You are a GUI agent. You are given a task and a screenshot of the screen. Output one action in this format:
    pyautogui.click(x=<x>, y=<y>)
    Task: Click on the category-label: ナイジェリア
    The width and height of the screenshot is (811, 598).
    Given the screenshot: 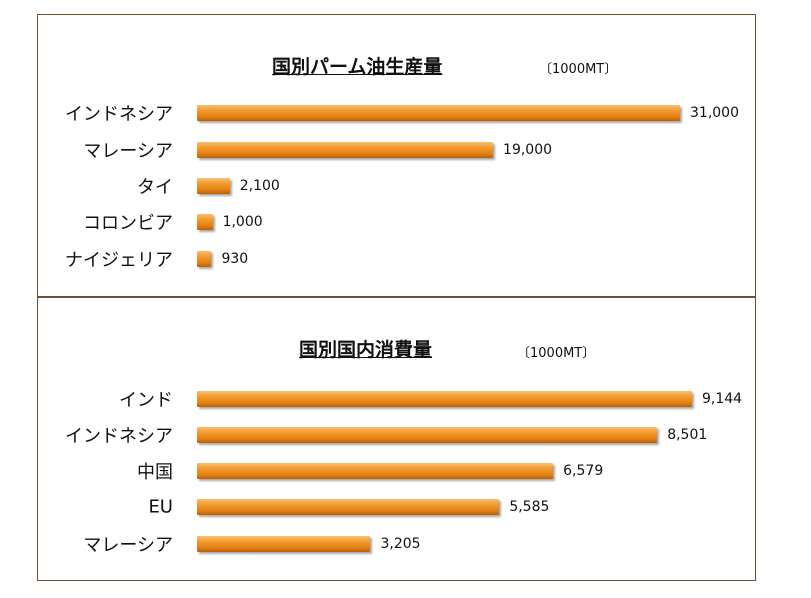 What is the action you would take?
    pyautogui.click(x=119, y=260)
    